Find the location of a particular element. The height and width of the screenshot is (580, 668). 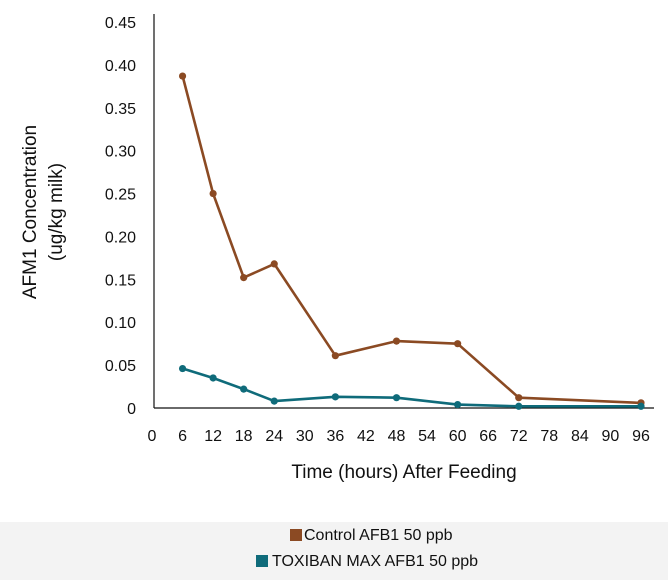

x-tick-label: 96 is located at coordinates (641, 436).